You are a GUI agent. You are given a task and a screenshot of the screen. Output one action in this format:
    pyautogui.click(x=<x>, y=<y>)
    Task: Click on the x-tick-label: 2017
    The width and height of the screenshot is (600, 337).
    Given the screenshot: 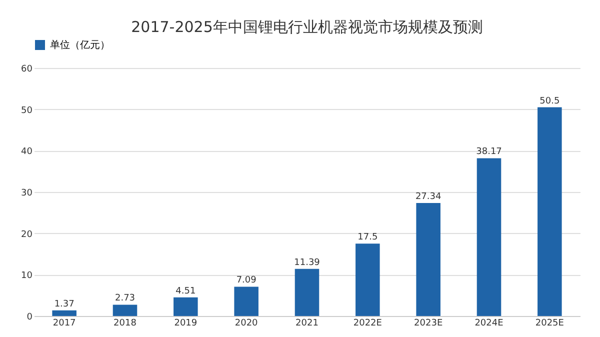 What is the action you would take?
    pyautogui.click(x=64, y=323)
    